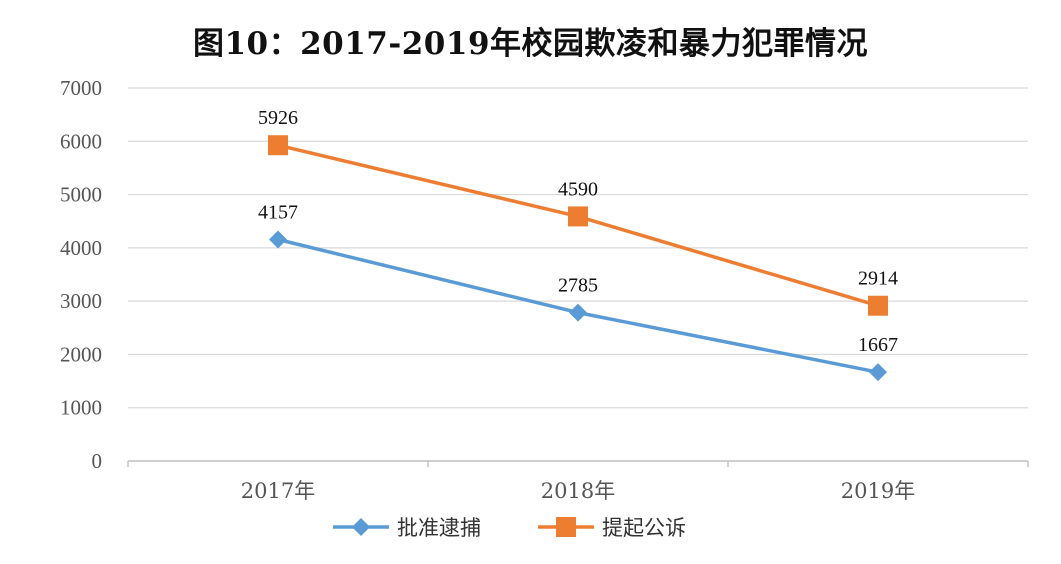 This screenshot has height=564, width=1061. I want to click on y-tick-label: 5000, so click(81, 195).